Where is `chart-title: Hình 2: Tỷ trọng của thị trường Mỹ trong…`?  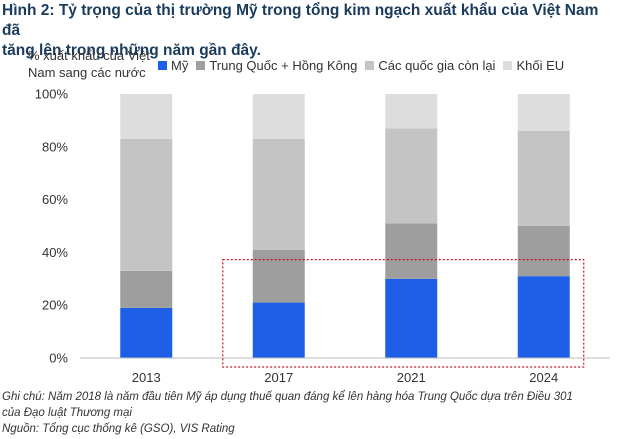
chart-title: Hình 2: Tỷ trọng của thị trường Mỹ trong… is located at coordinates (309, 31).